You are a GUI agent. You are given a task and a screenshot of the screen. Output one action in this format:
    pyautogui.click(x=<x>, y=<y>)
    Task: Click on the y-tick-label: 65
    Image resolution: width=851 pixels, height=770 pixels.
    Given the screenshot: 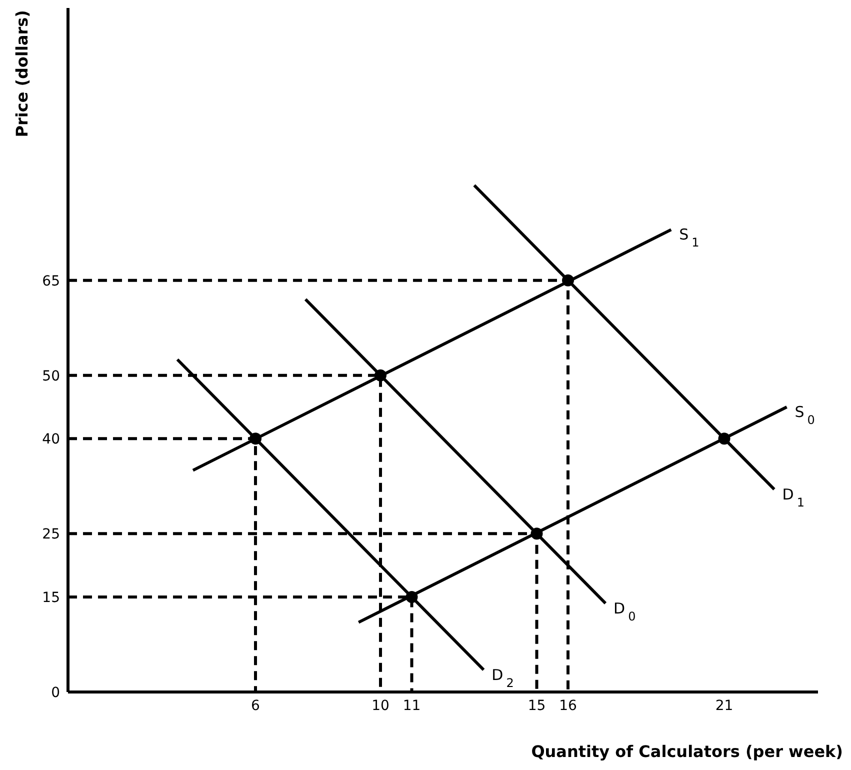 What is the action you would take?
    pyautogui.click(x=51, y=281)
    